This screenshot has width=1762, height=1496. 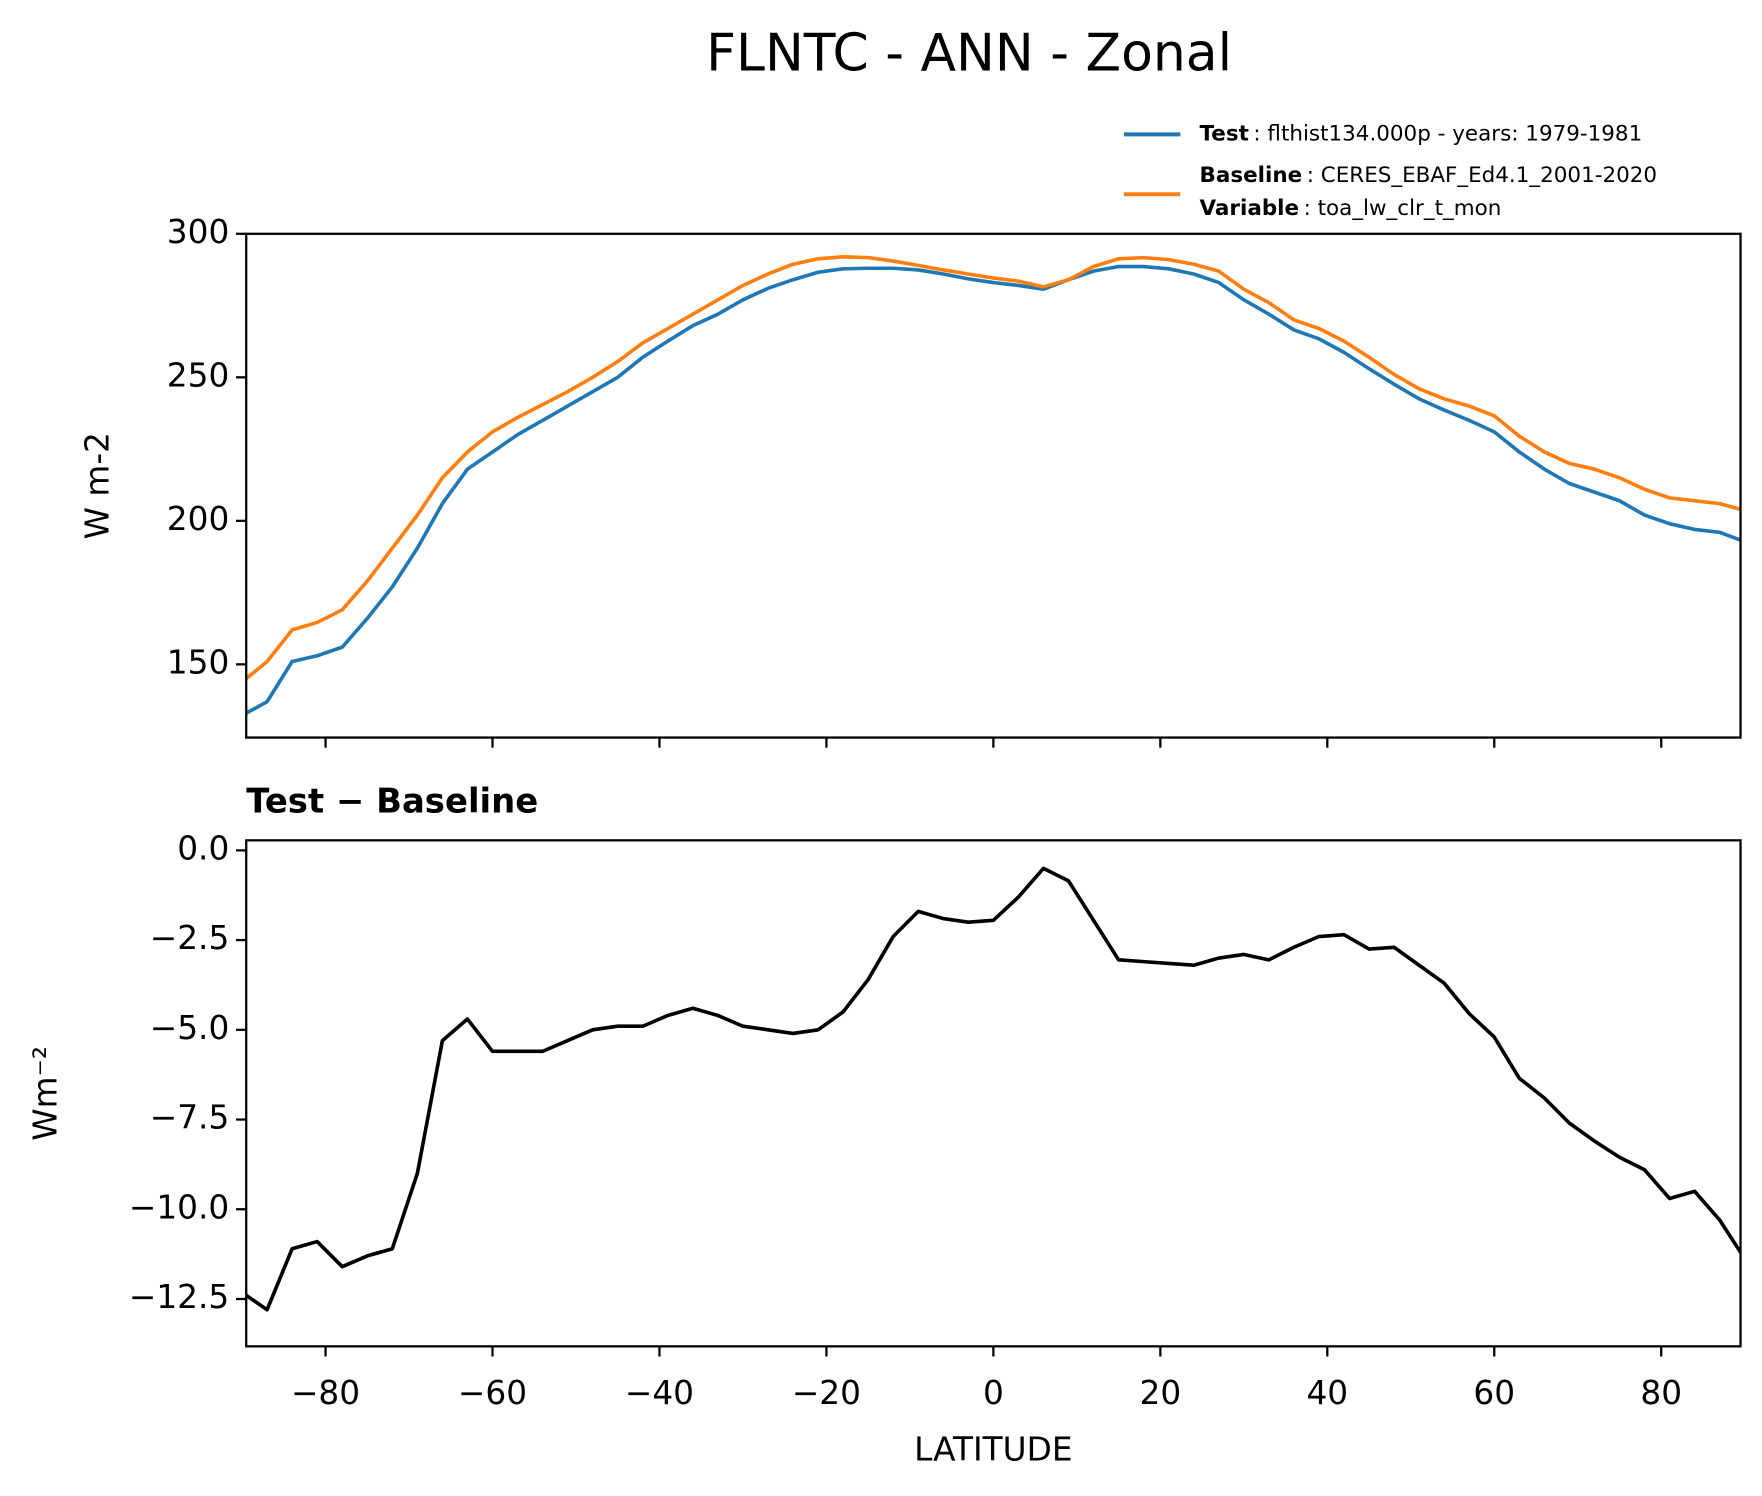 What do you see at coordinates (190, 1028) in the screenshot?
I see `y-tick-label: −5.0` at bounding box center [190, 1028].